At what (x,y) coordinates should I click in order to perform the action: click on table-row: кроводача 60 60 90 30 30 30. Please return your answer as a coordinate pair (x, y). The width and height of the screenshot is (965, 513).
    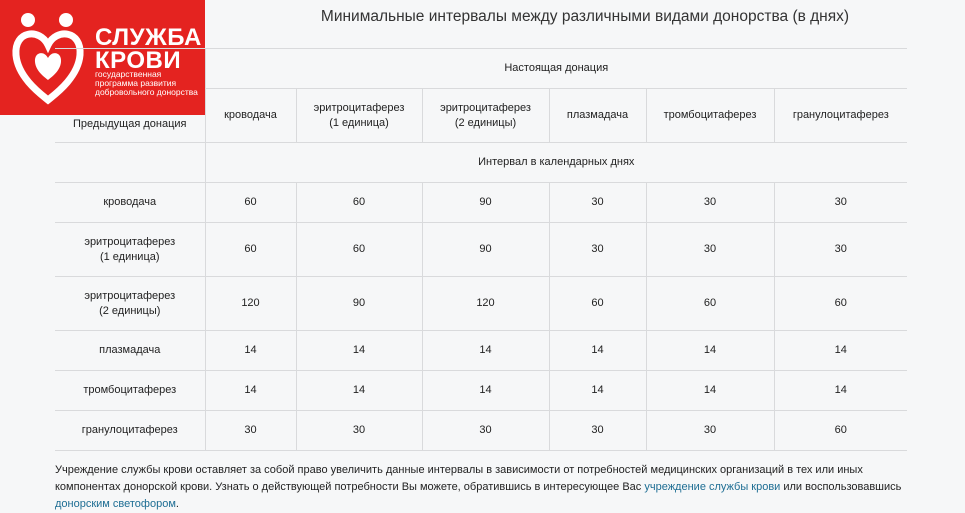
    Looking at the image, I should click on (481, 202).